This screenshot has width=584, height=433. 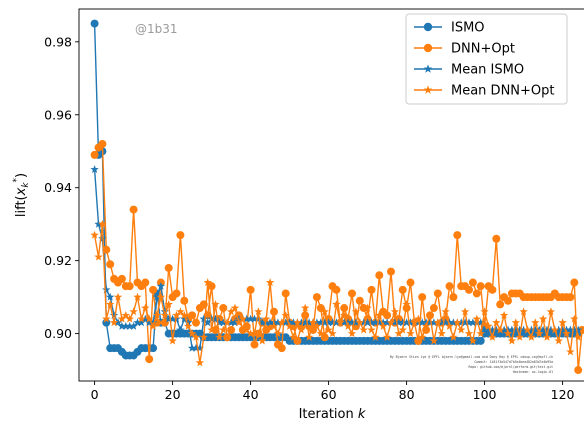 I want to click on x-tick-label: 100, so click(x=485, y=394).